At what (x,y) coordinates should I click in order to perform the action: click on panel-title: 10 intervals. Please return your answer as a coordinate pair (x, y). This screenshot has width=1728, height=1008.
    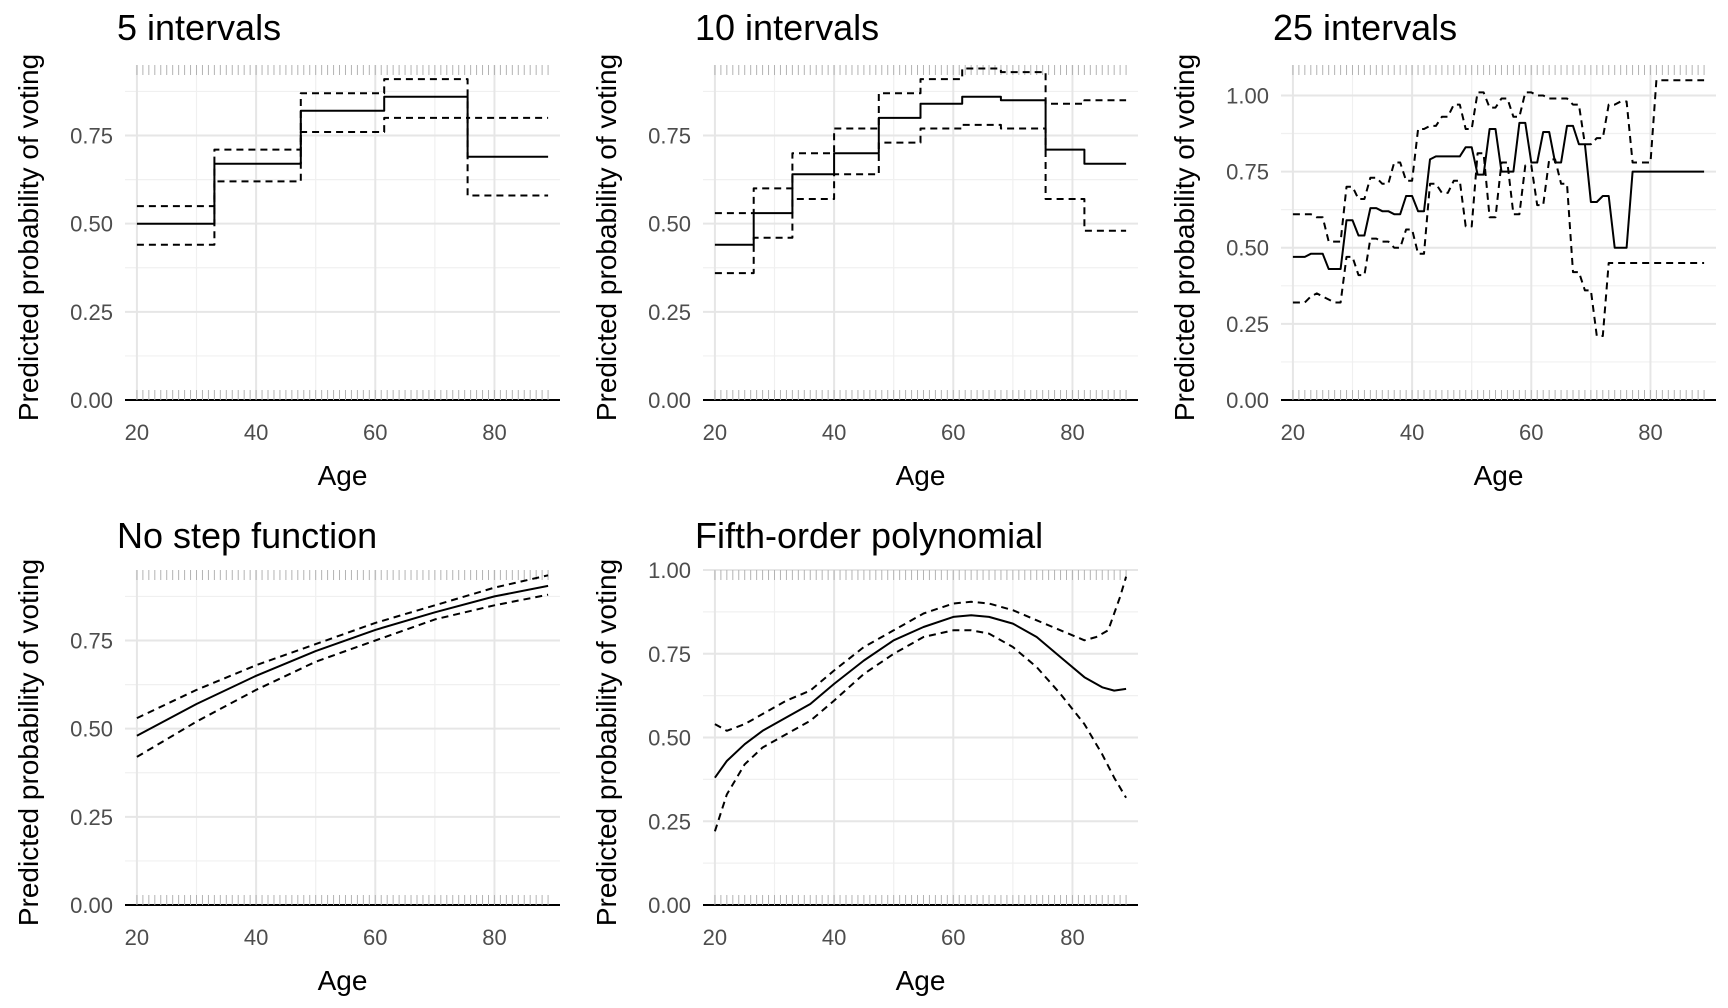
    Looking at the image, I should click on (787, 27).